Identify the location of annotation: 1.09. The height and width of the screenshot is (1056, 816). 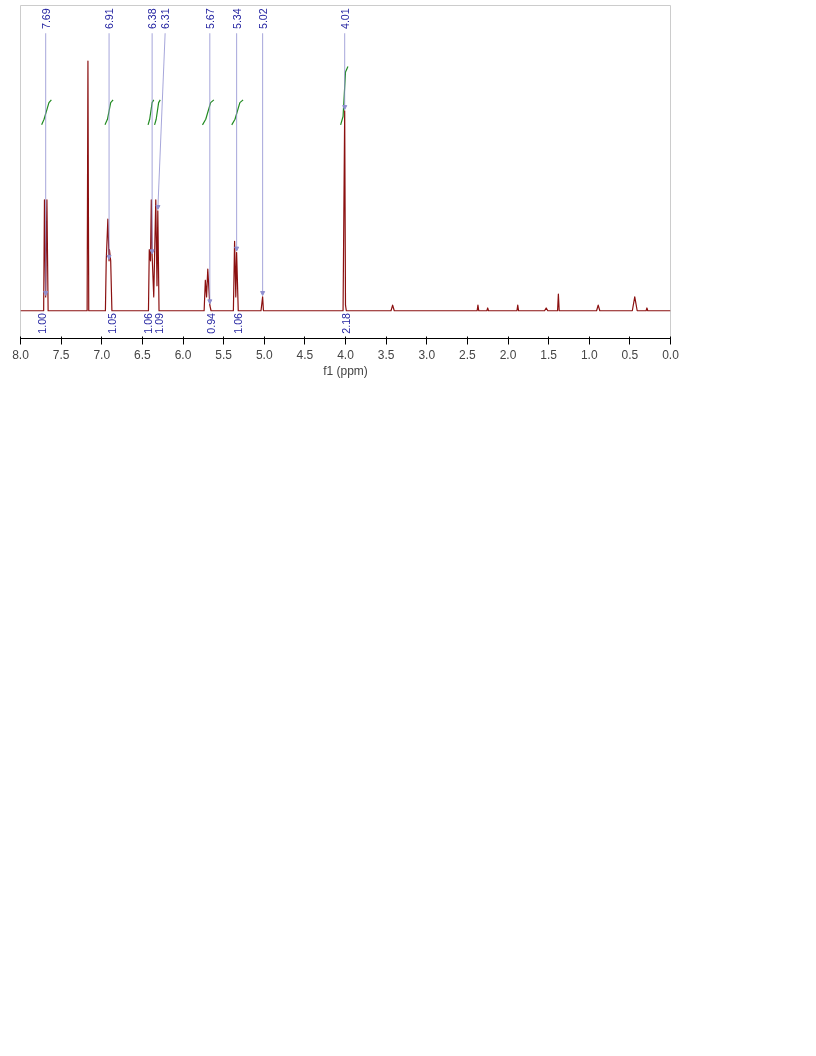
(159, 323).